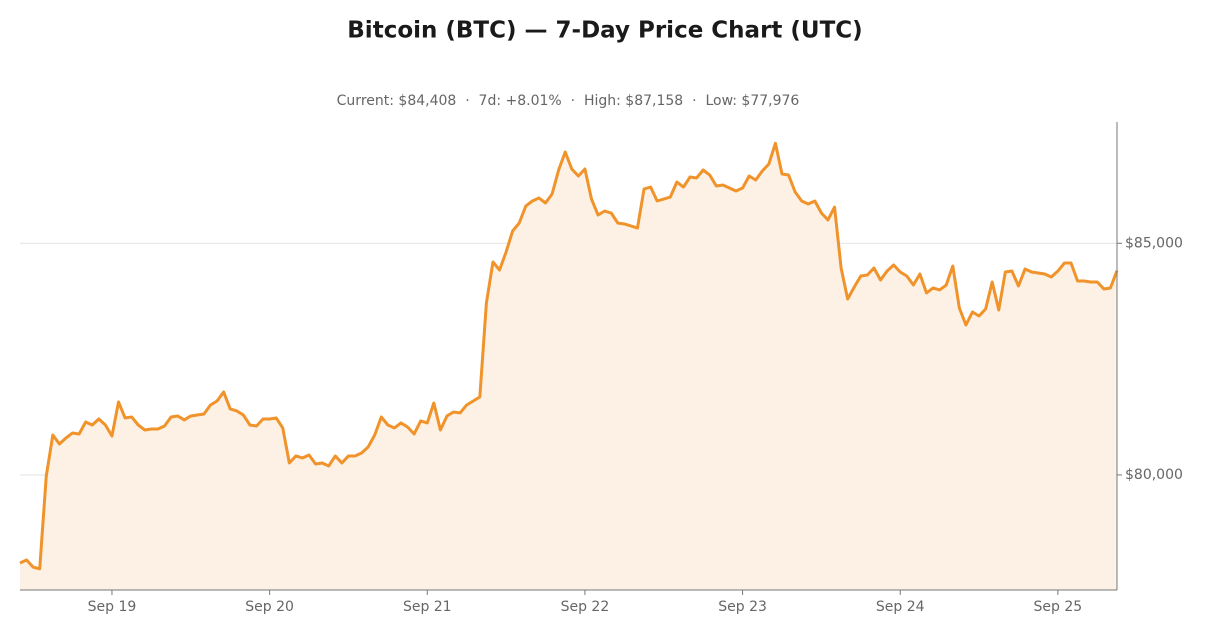 The image size is (1209, 636). I want to click on y-tick-label: $85,000, so click(1154, 243).